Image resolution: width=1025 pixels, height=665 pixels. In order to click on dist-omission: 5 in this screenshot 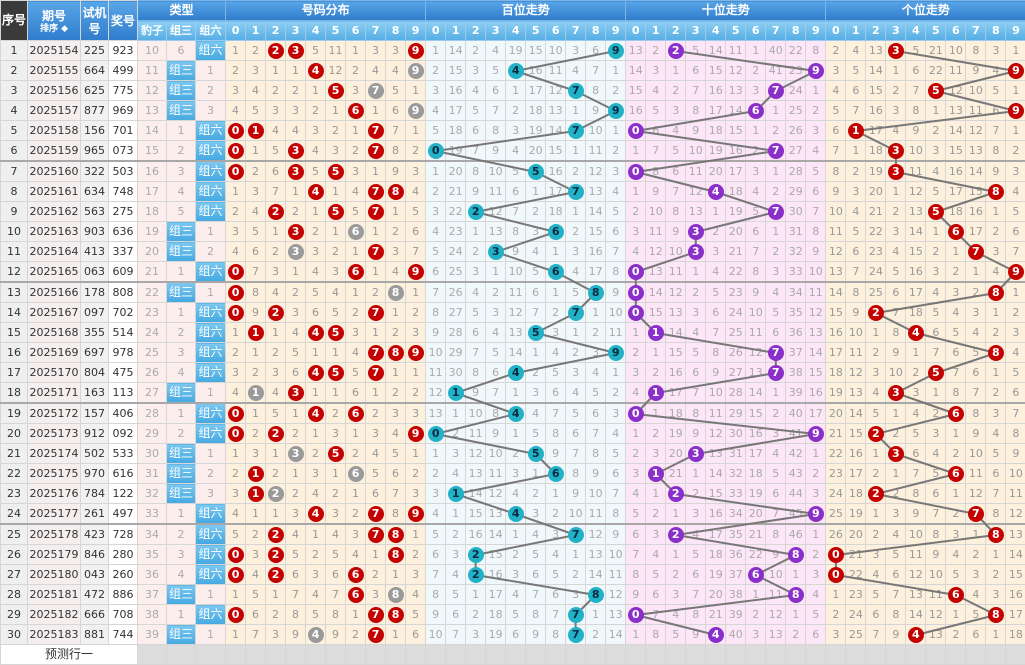, I will do `click(316, 292)`.